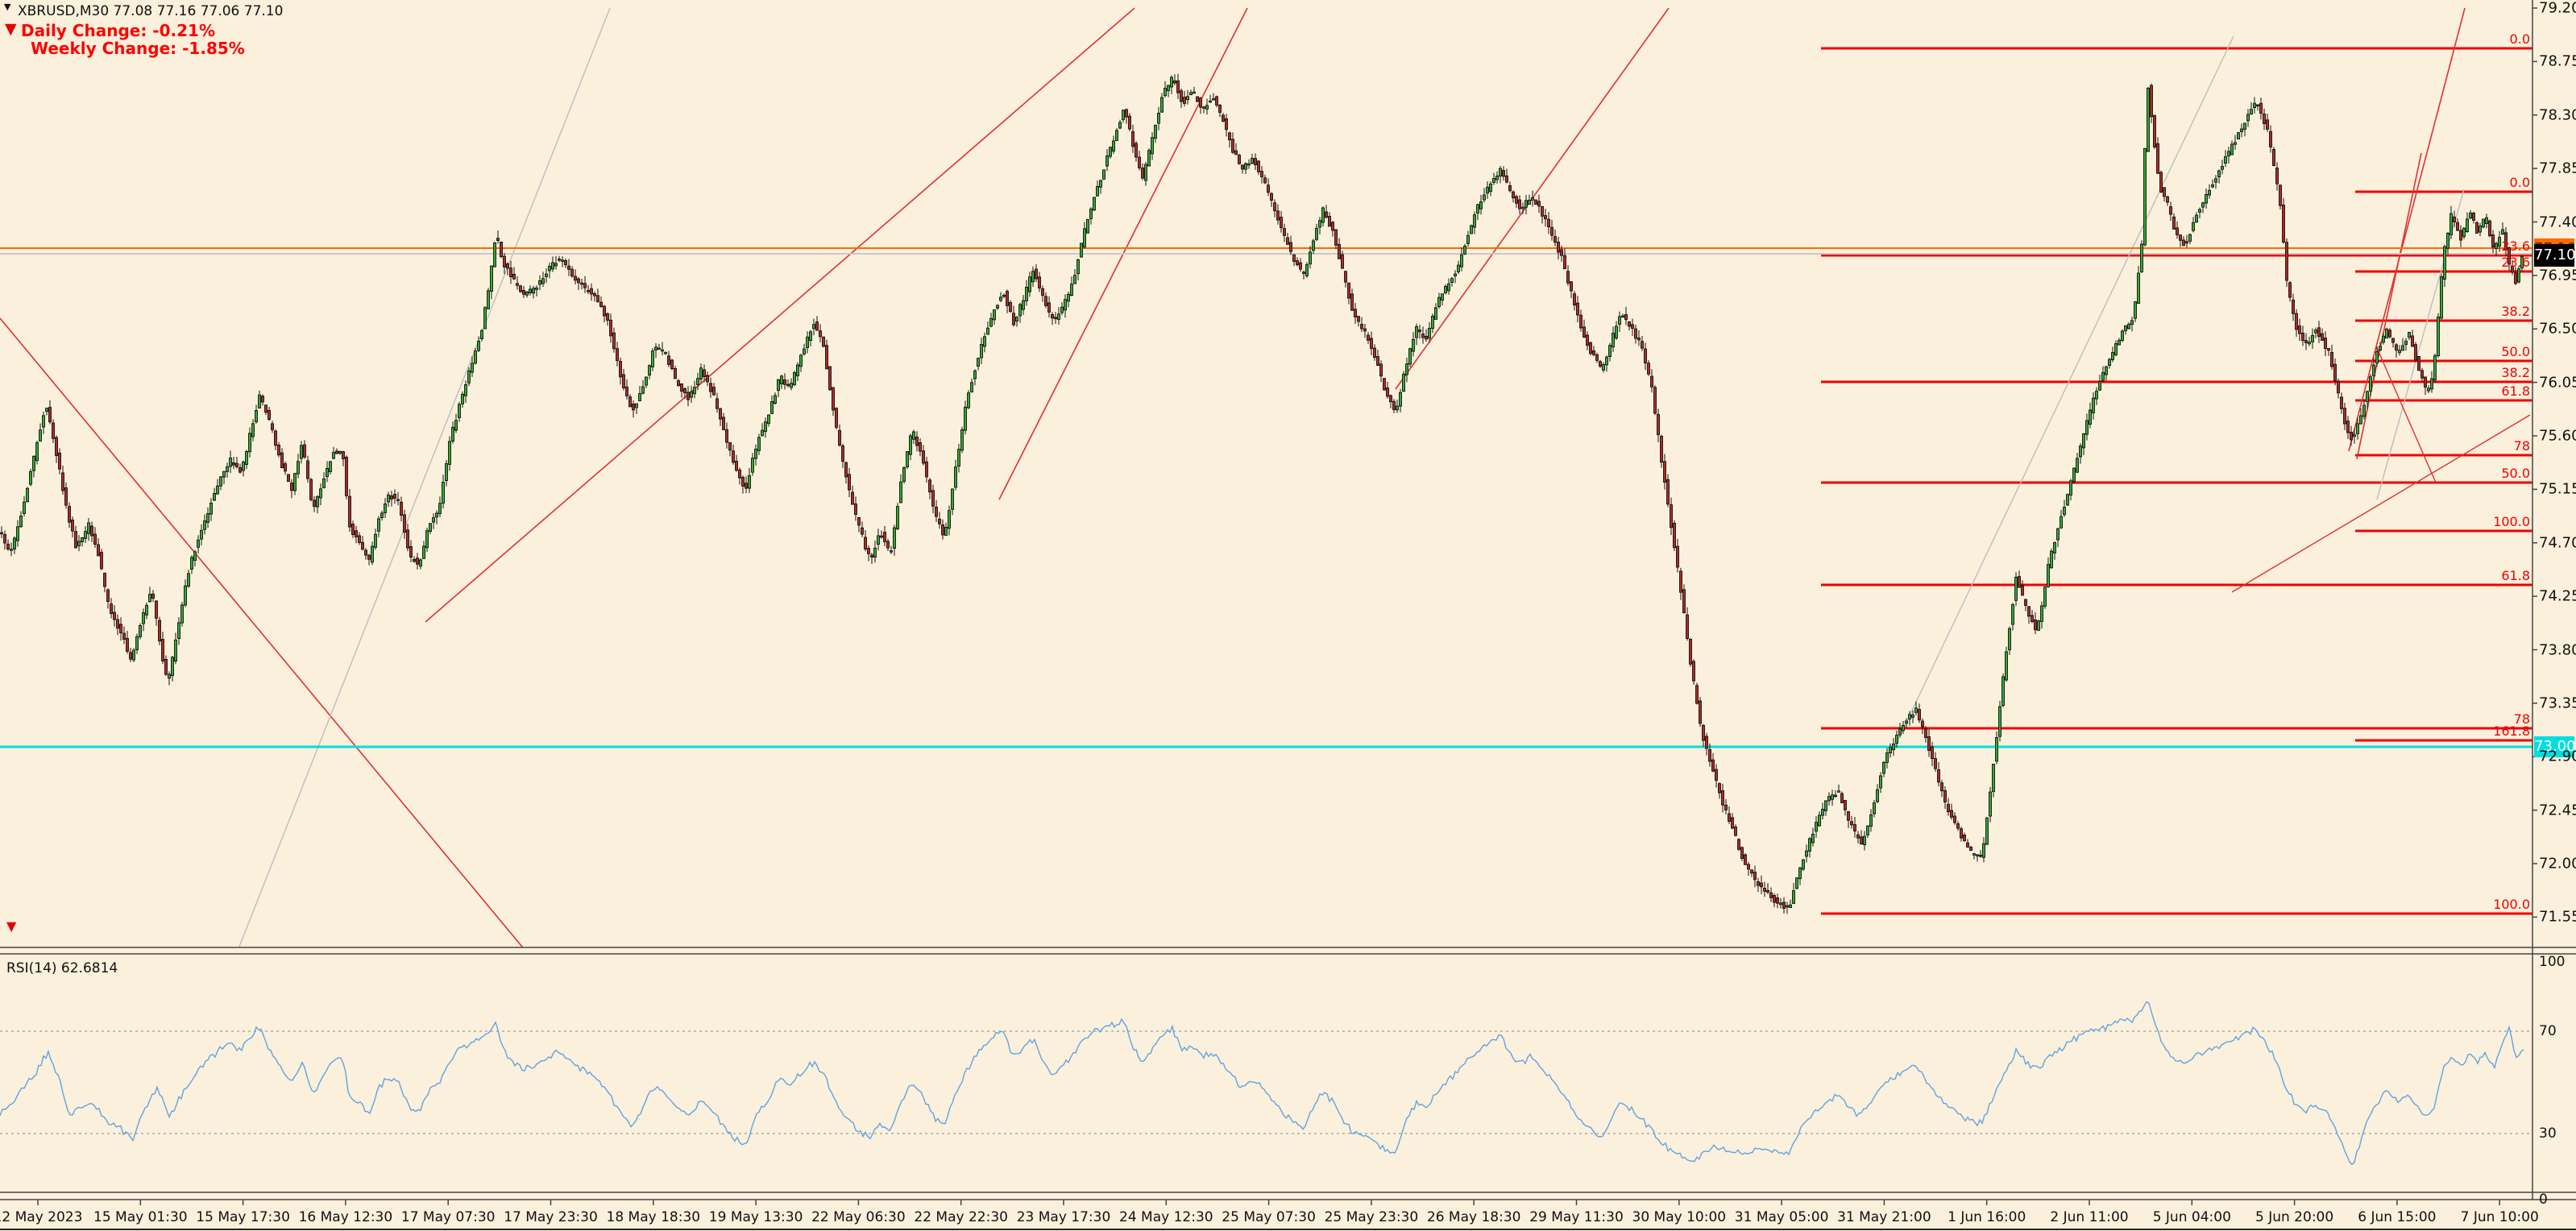 This screenshot has width=2576, height=1231. What do you see at coordinates (2294, 1217) in the screenshot?
I see `time-axis-label: 5 Jun 20:00` at bounding box center [2294, 1217].